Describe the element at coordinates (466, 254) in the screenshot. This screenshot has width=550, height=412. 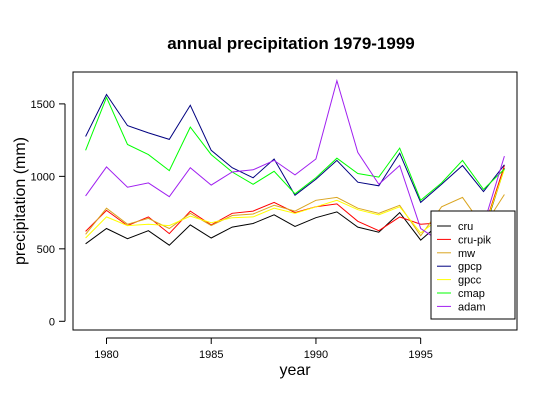
I see `legend-label-mw: mw` at that location.